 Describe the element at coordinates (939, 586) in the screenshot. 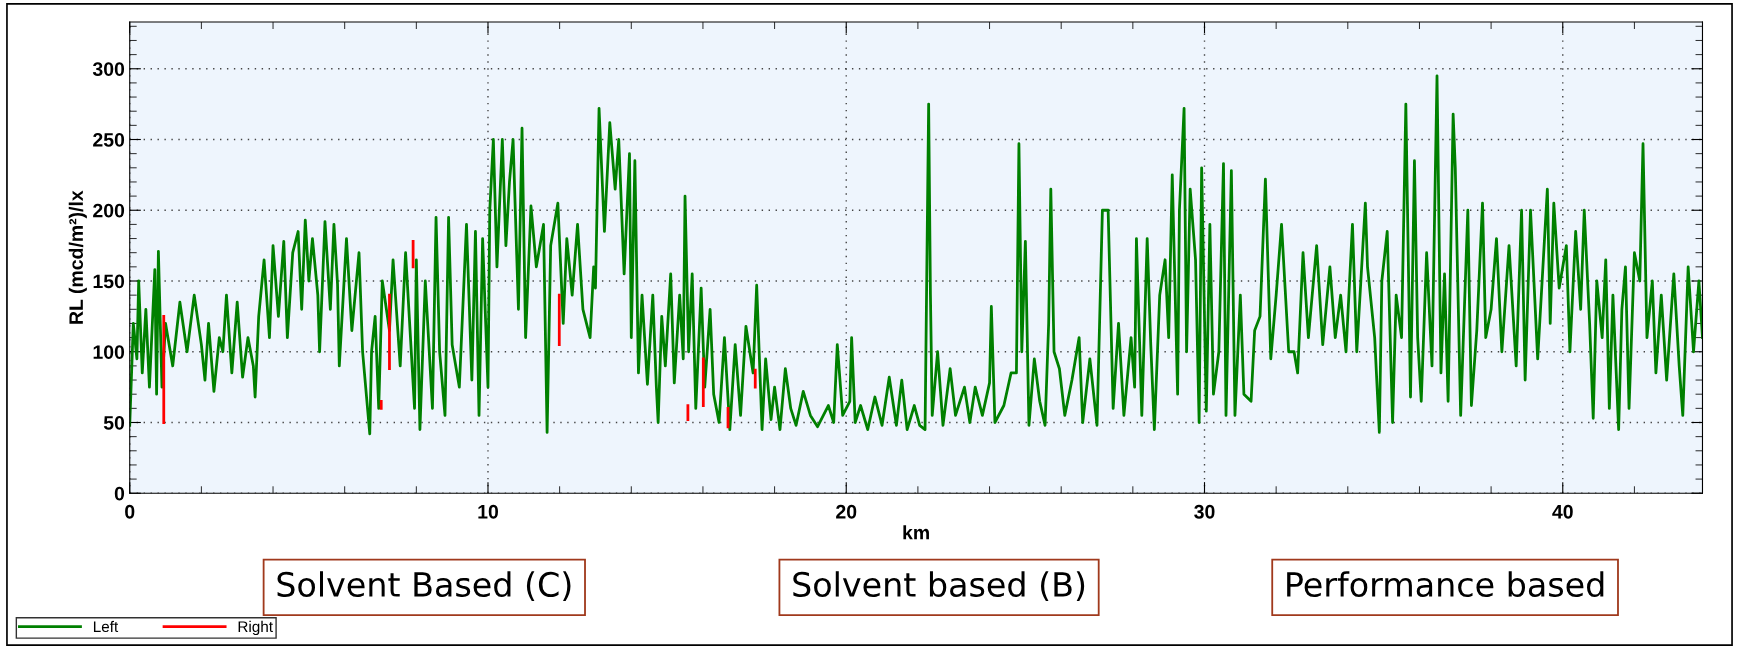

I see `text: Solvent based (B)` at that location.